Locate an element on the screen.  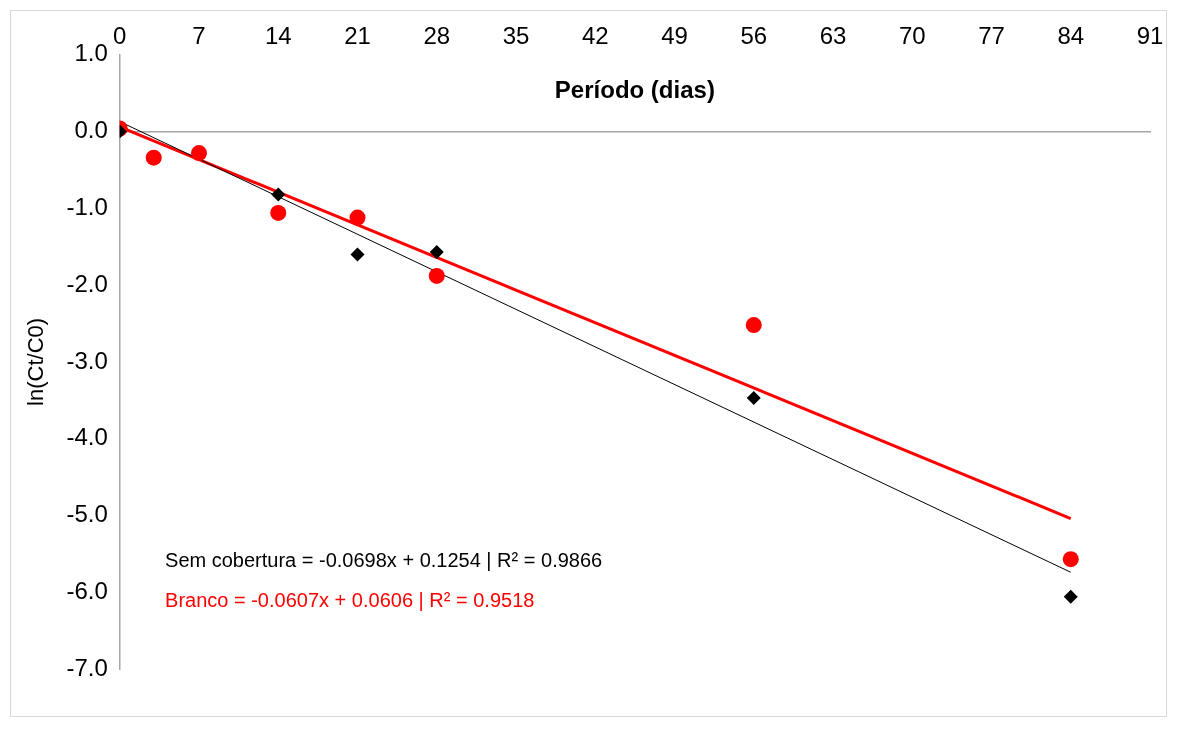
x-tick-label: 84 is located at coordinates (1071, 36).